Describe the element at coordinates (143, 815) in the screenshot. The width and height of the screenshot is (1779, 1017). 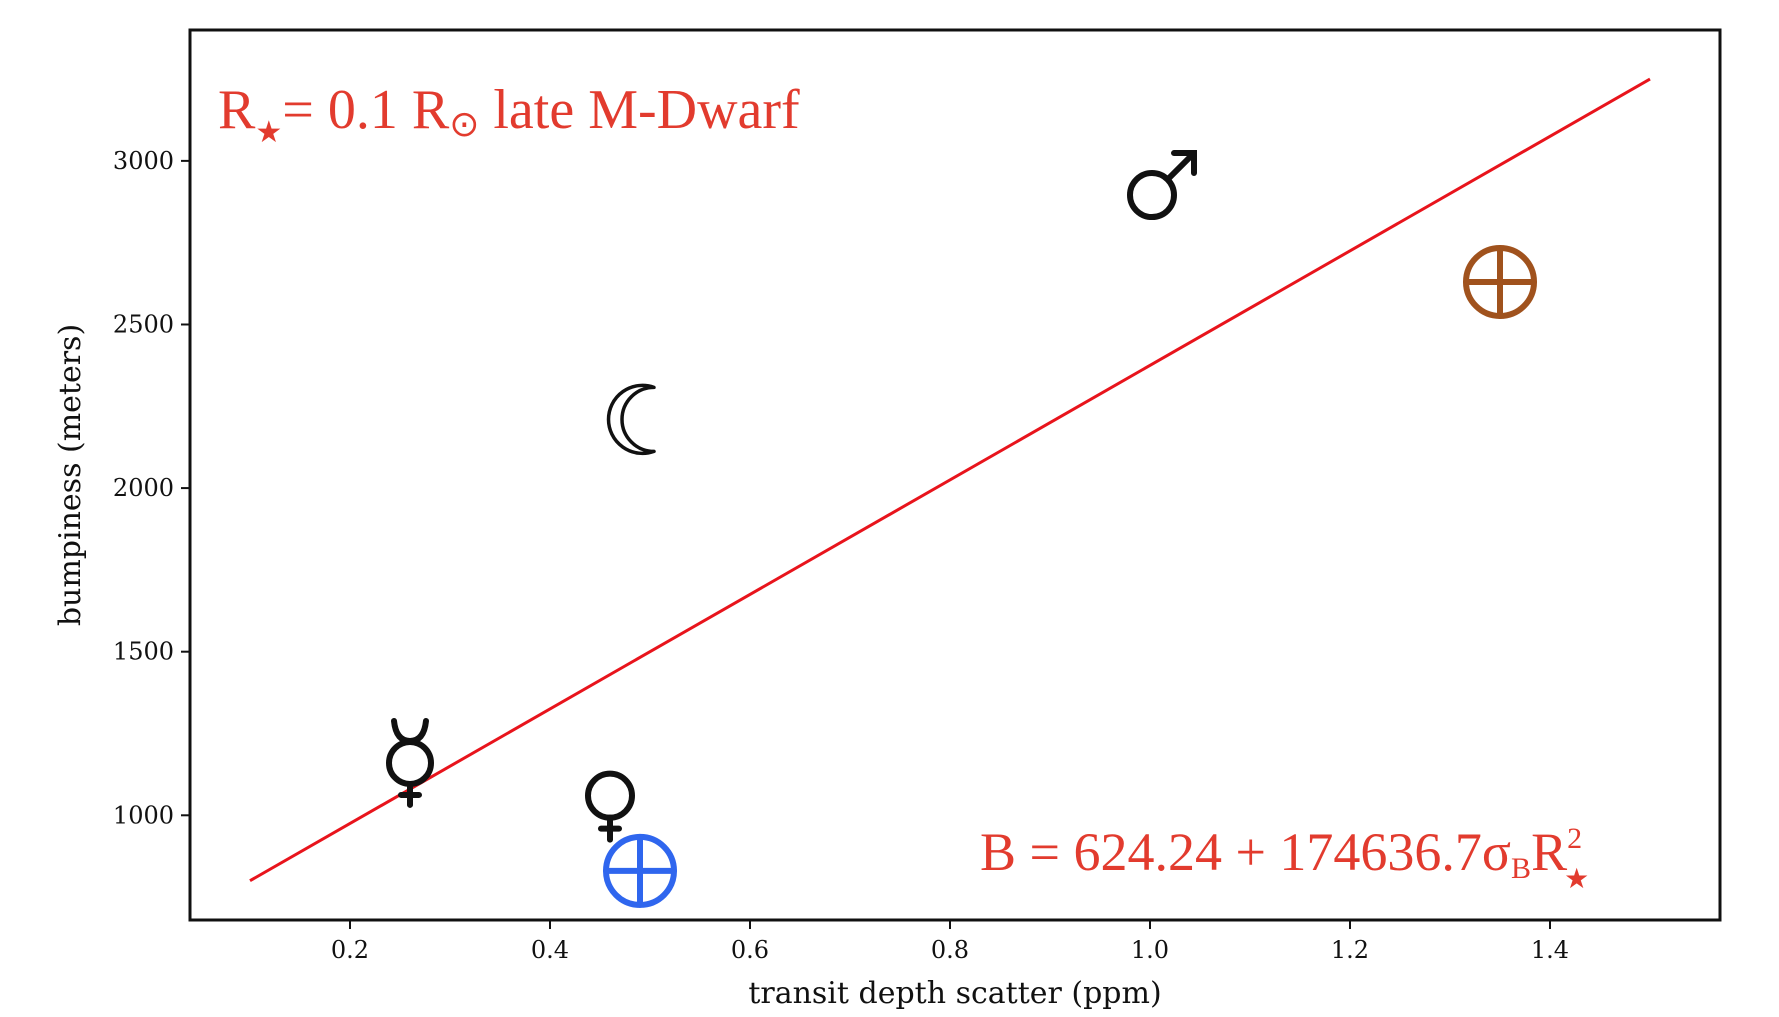
I see `y-tick-label: 1000` at that location.